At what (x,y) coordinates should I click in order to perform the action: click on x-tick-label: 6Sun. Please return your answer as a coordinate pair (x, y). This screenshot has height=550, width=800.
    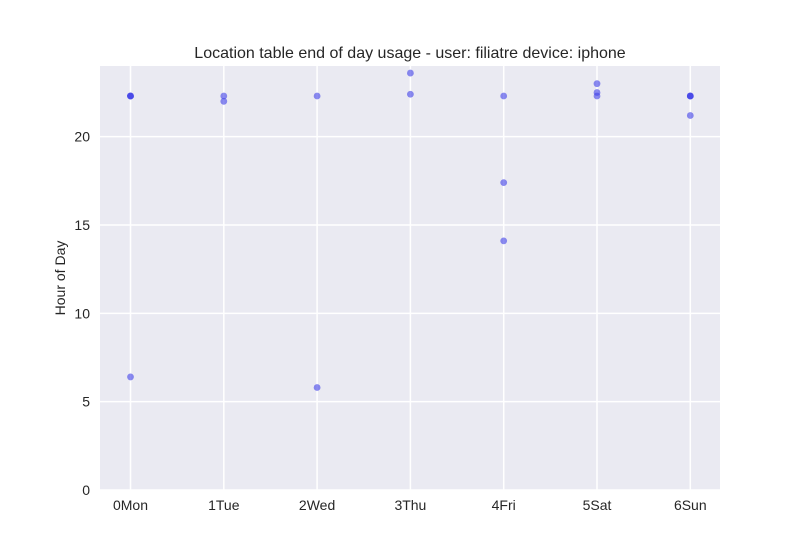
    Looking at the image, I should click on (690, 505).